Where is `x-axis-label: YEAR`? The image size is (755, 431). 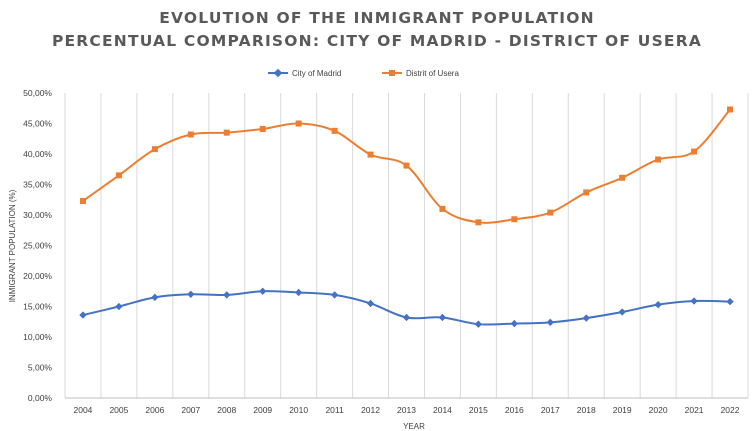 x-axis-label: YEAR is located at coordinates (414, 426).